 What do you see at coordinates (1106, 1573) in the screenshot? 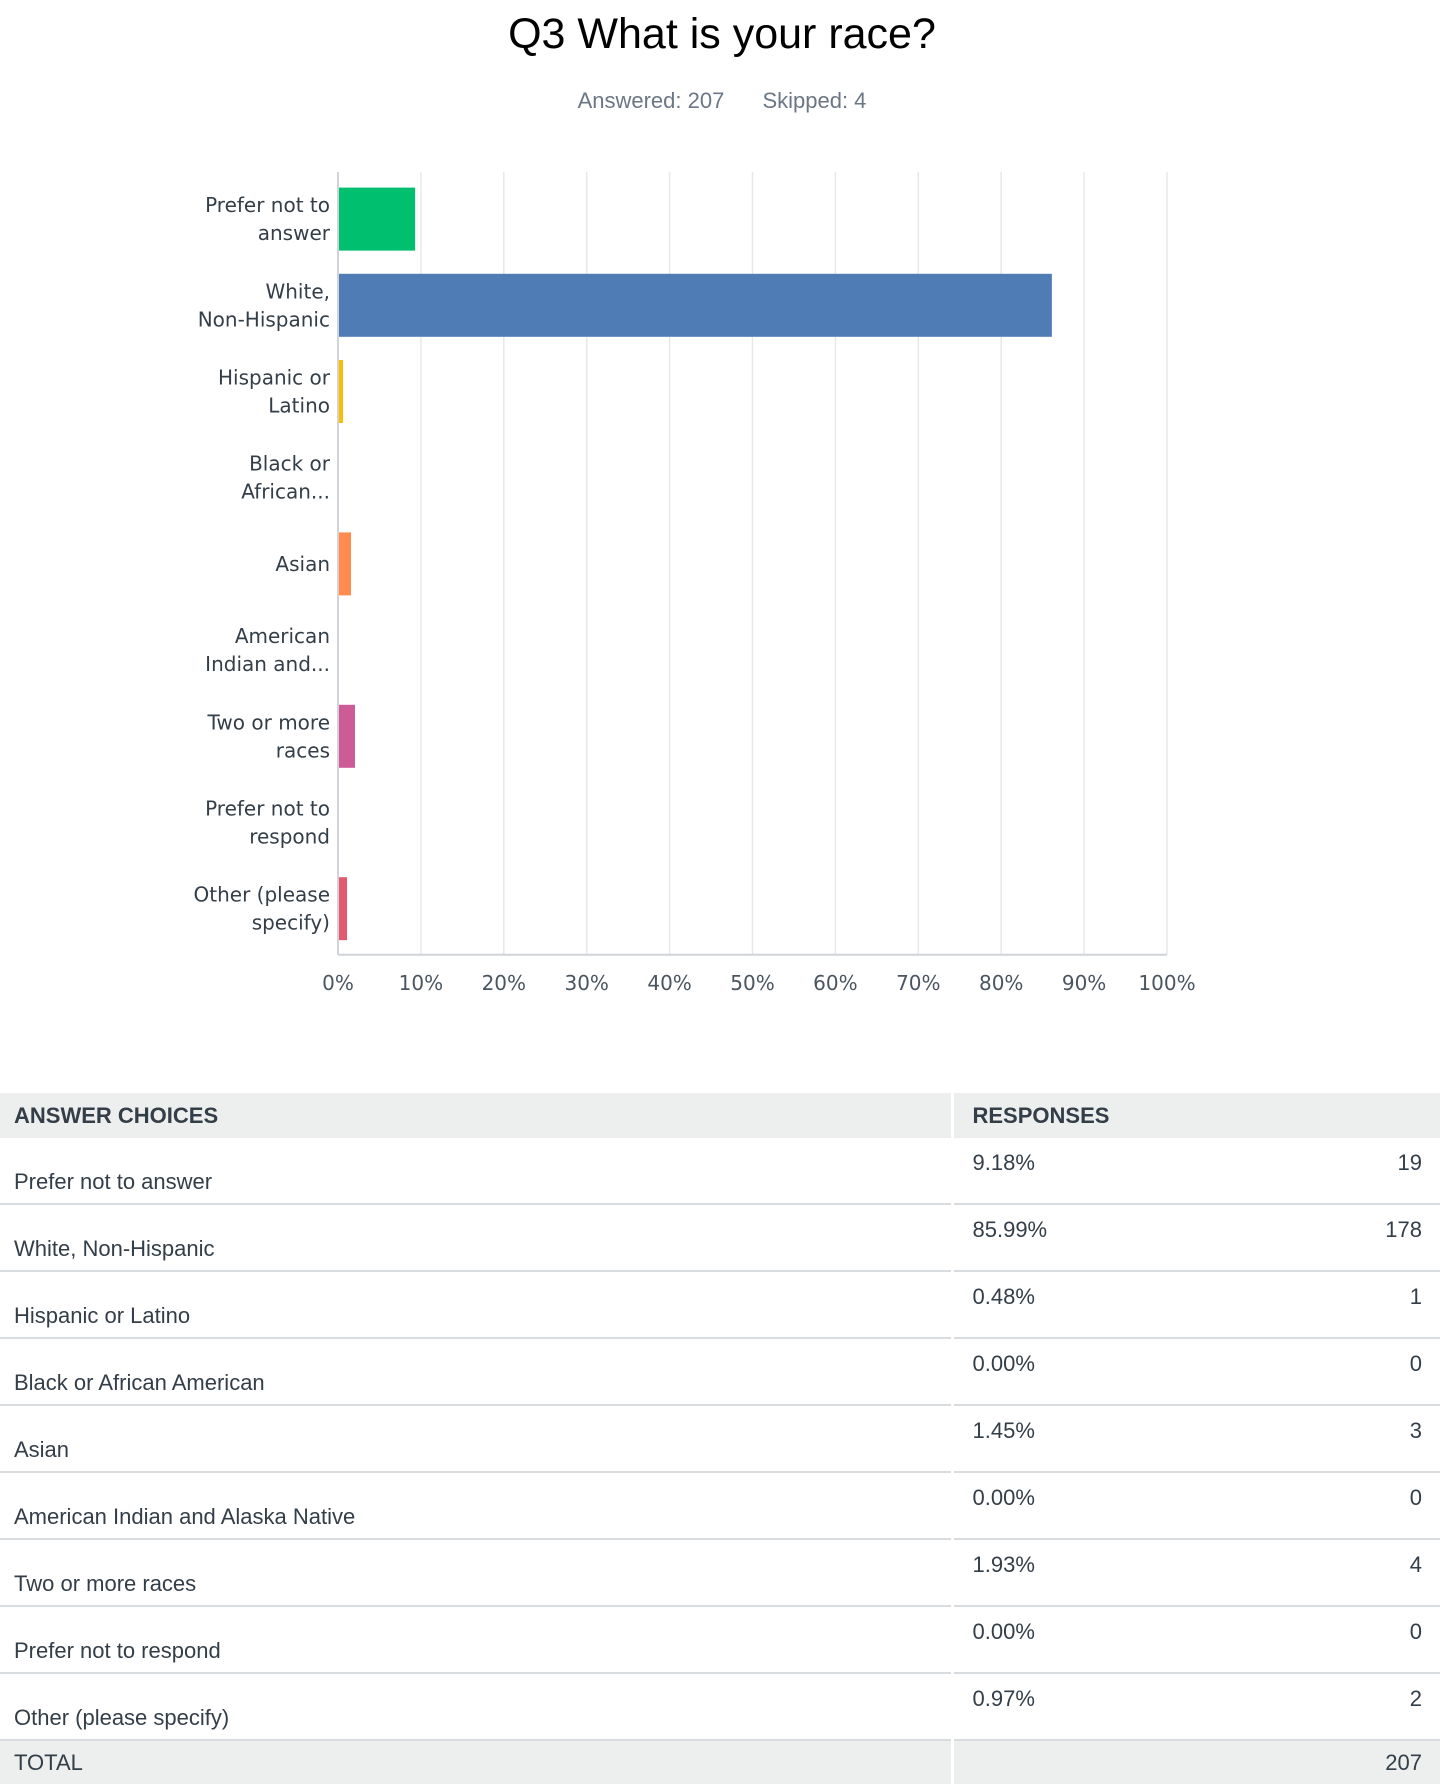
I see `row-percent: 1.93%` at bounding box center [1106, 1573].